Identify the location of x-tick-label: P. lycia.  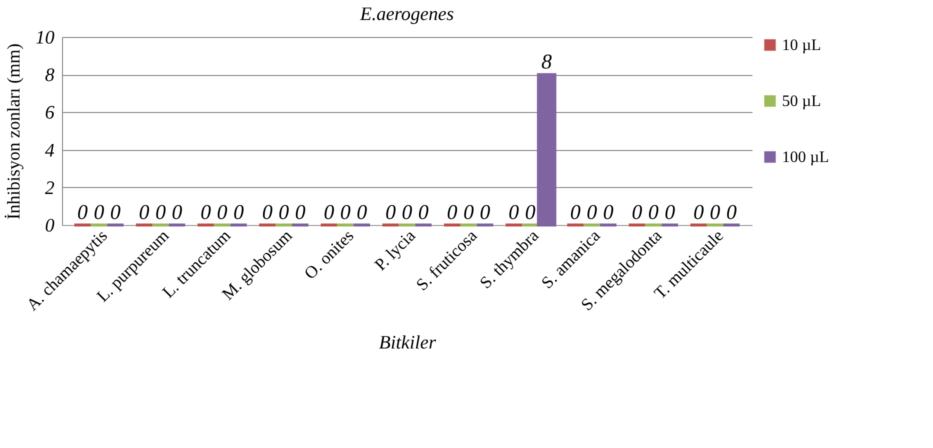
(395, 250).